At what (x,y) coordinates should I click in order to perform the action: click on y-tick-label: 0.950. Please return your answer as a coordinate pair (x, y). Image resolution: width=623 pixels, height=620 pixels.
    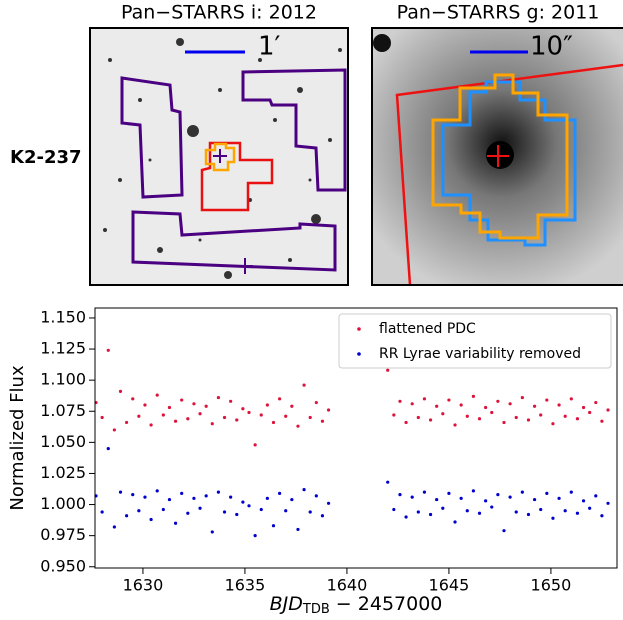
    Looking at the image, I should click on (63, 565).